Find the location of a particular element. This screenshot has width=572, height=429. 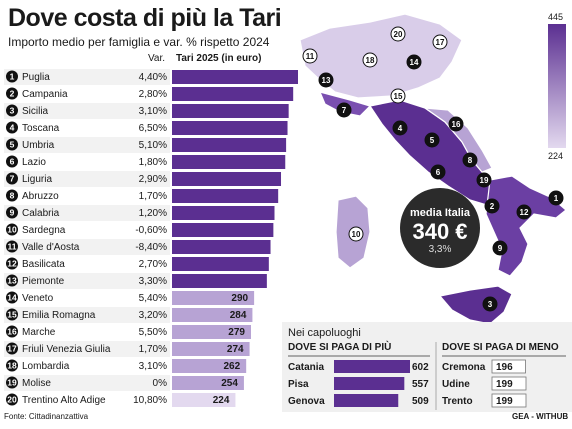

scale-min-label: 224 is located at coordinates (556, 156).